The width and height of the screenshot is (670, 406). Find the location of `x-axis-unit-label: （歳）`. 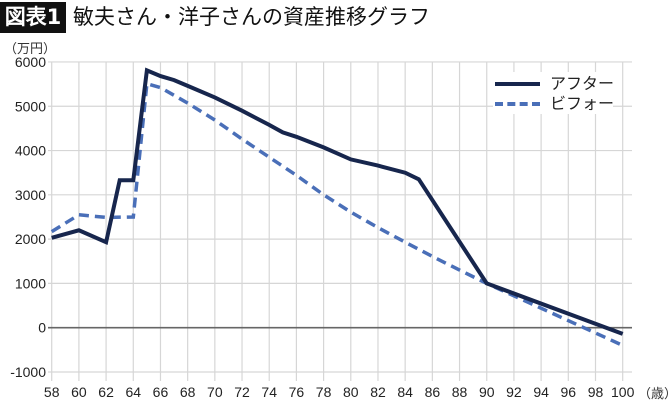

x-axis-unit-label: （歳） is located at coordinates (654, 394).